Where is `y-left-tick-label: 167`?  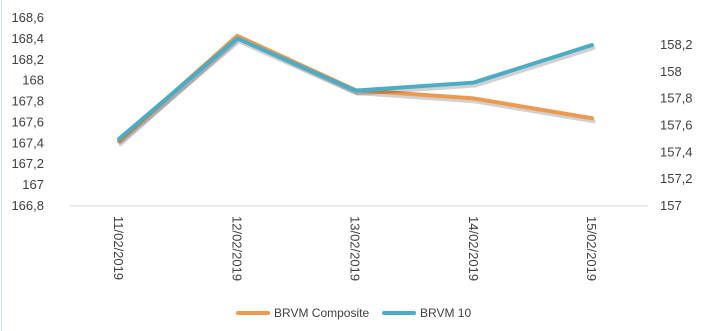 y-left-tick-label: 167 is located at coordinates (33, 184).